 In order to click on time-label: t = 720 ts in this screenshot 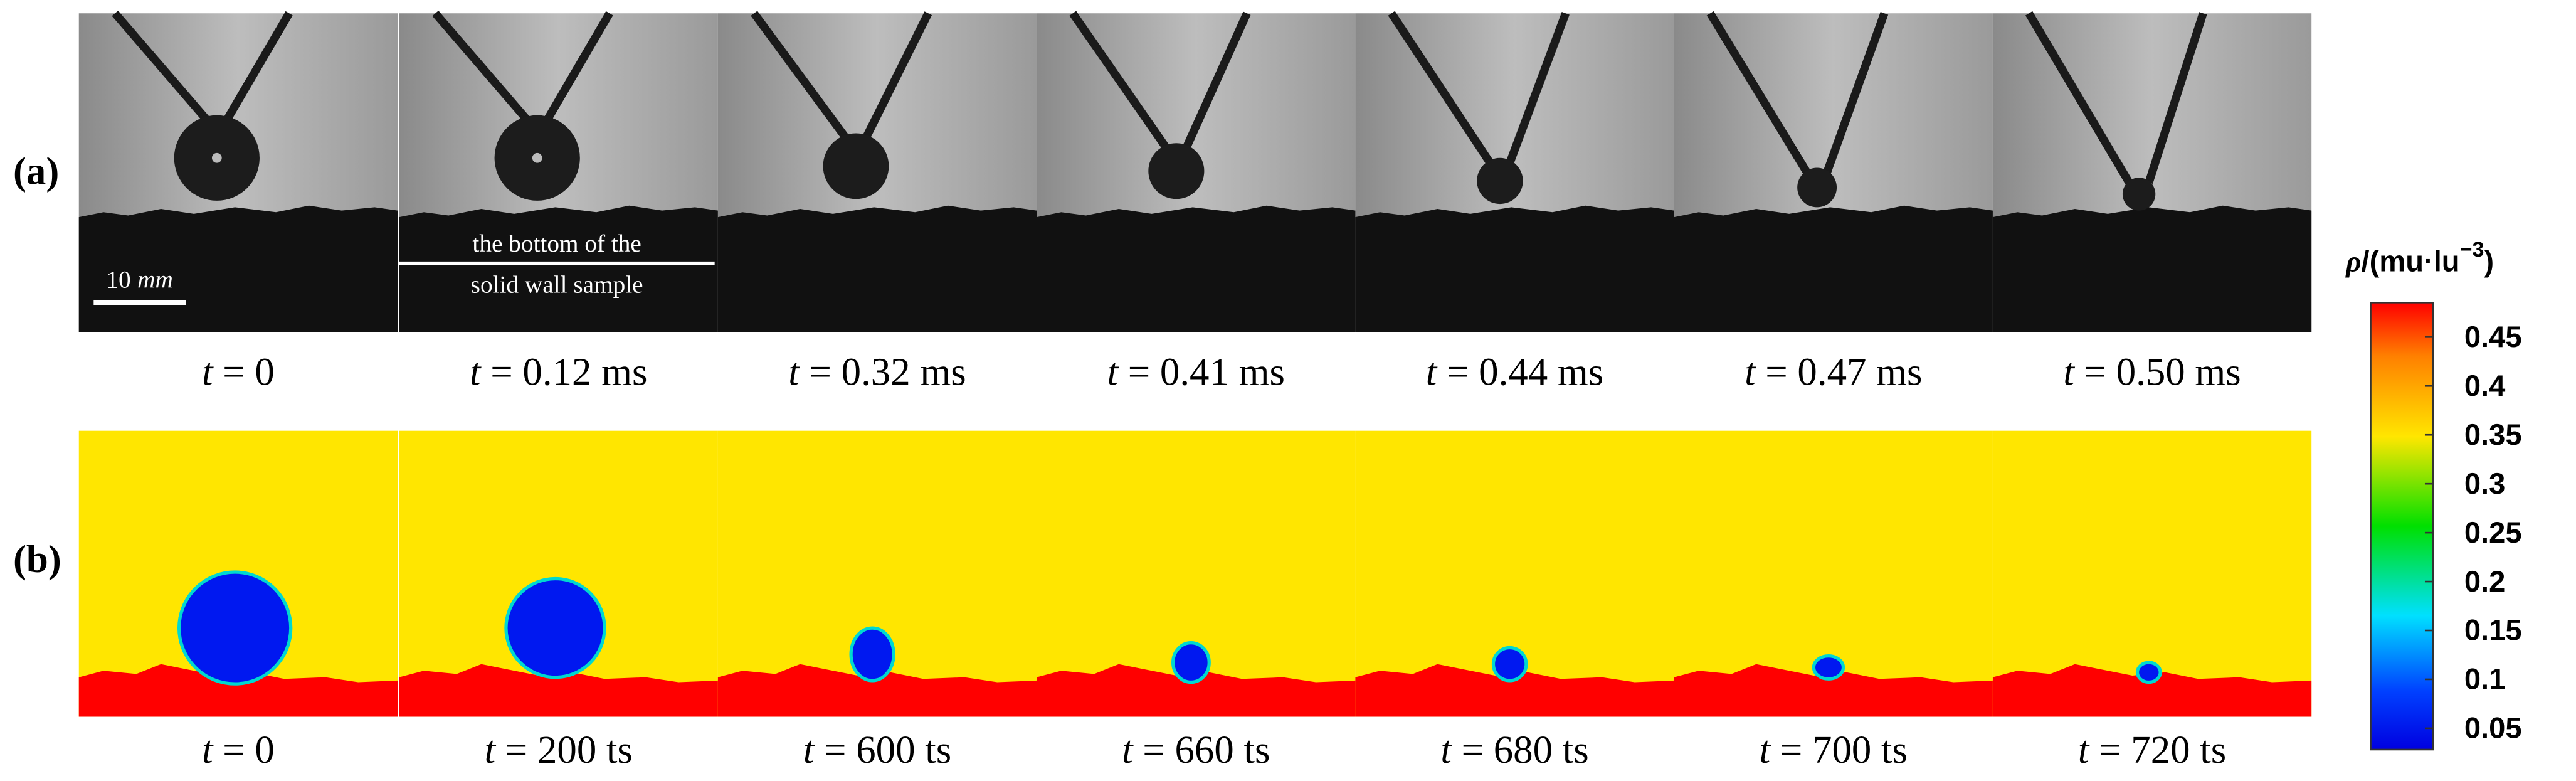, I will do `click(2152, 750)`.